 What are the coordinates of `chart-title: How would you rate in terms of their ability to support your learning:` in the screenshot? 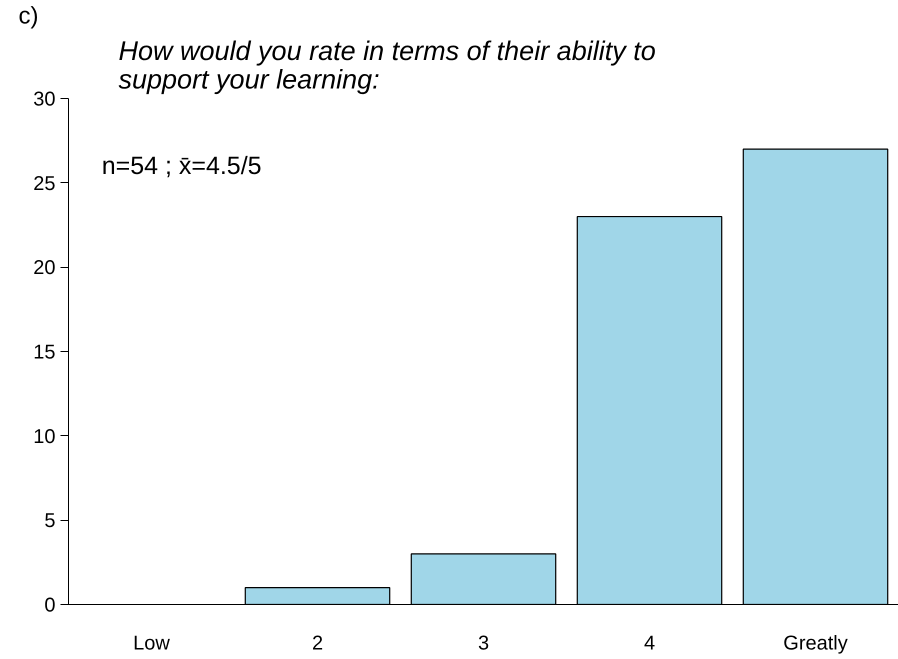 It's located at (387, 65).